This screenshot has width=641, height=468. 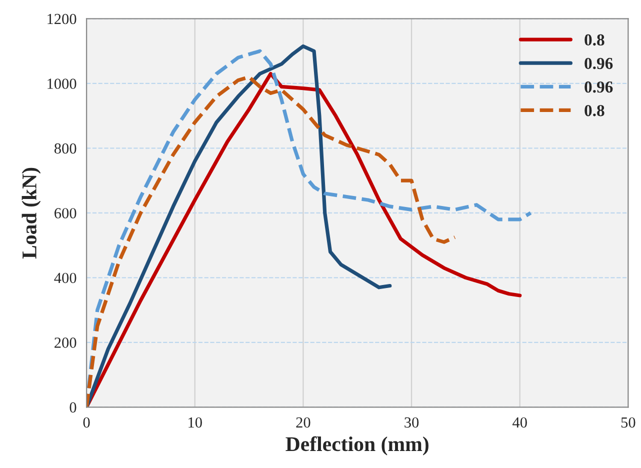 I want to click on y-tick-label: 1000, so click(x=62, y=83).